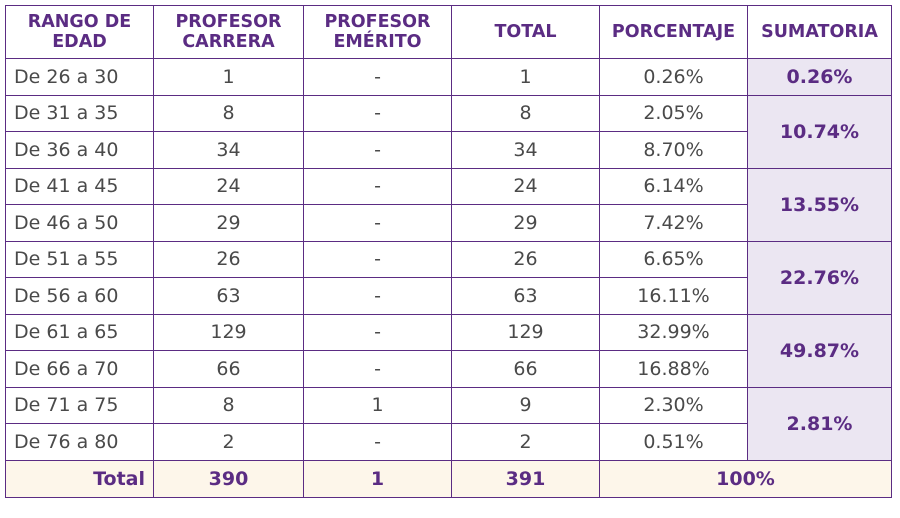  Describe the element at coordinates (745, 478) in the screenshot. I see `total-porcentaje: 100%` at that location.